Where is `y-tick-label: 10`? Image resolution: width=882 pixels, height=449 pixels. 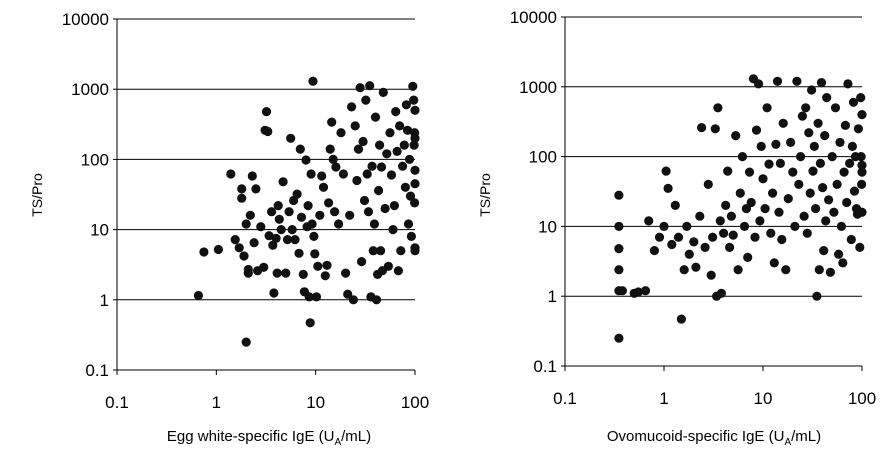
y-tick-label: 10 is located at coordinates (547, 226).